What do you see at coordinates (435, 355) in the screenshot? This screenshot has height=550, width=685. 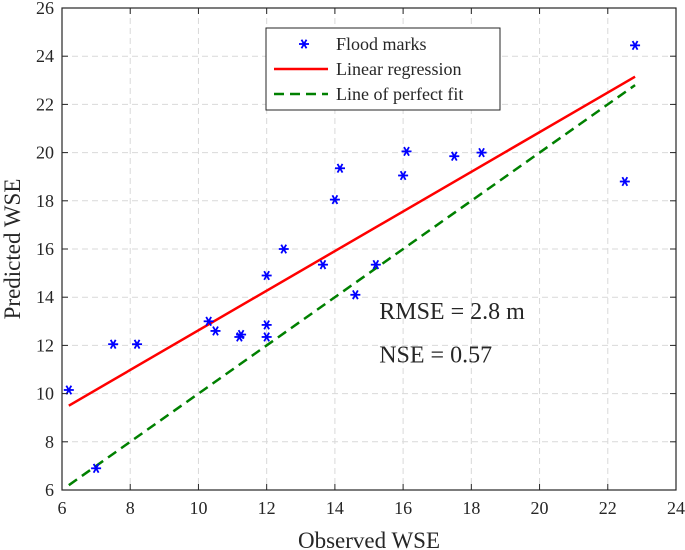 I see `annotation-text-nse: NSE = 0.57` at bounding box center [435, 355].